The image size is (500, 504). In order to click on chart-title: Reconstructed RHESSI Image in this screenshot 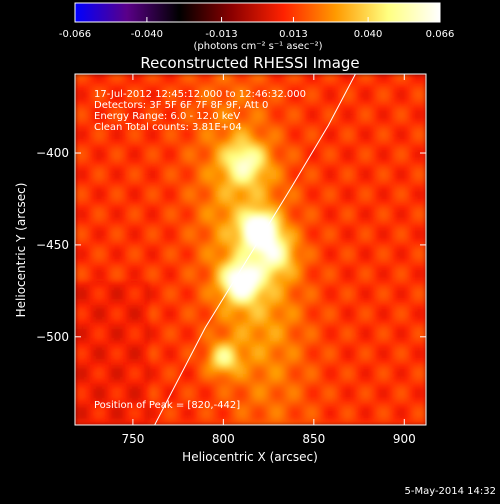, I will do `click(249, 63)`.